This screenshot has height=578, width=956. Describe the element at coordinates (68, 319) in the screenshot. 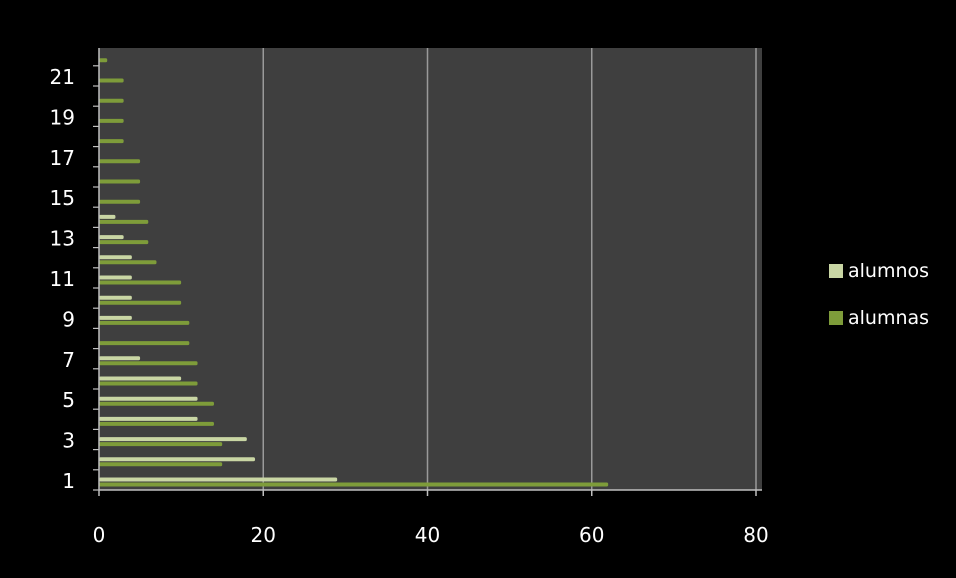

I see `y-tick-label: 9` at that location.